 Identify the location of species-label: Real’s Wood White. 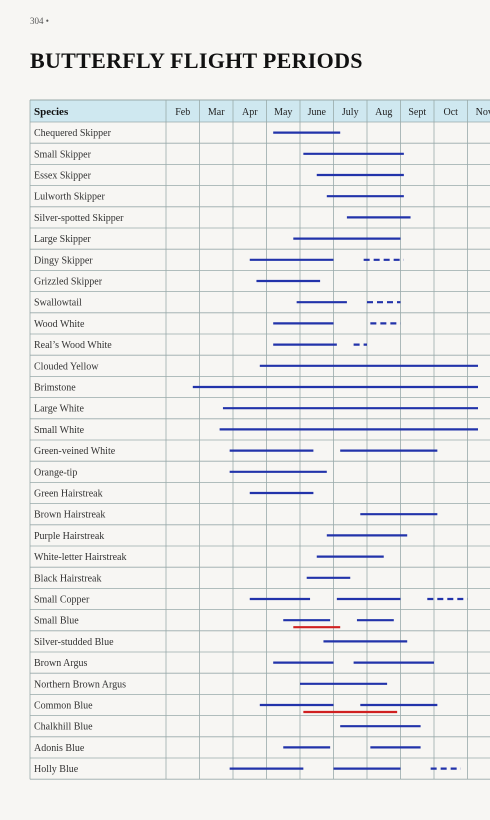
(73, 345).